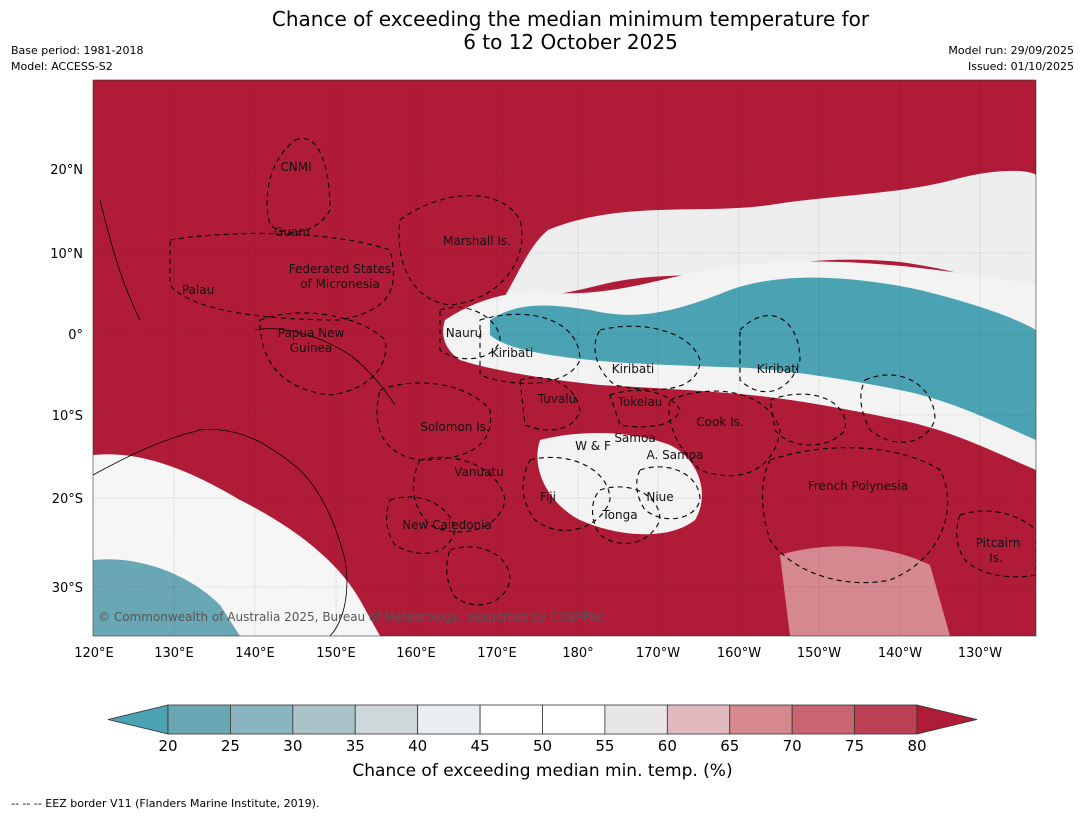  What do you see at coordinates (66, 254) in the screenshot?
I see `lat-label: 10°N` at bounding box center [66, 254].